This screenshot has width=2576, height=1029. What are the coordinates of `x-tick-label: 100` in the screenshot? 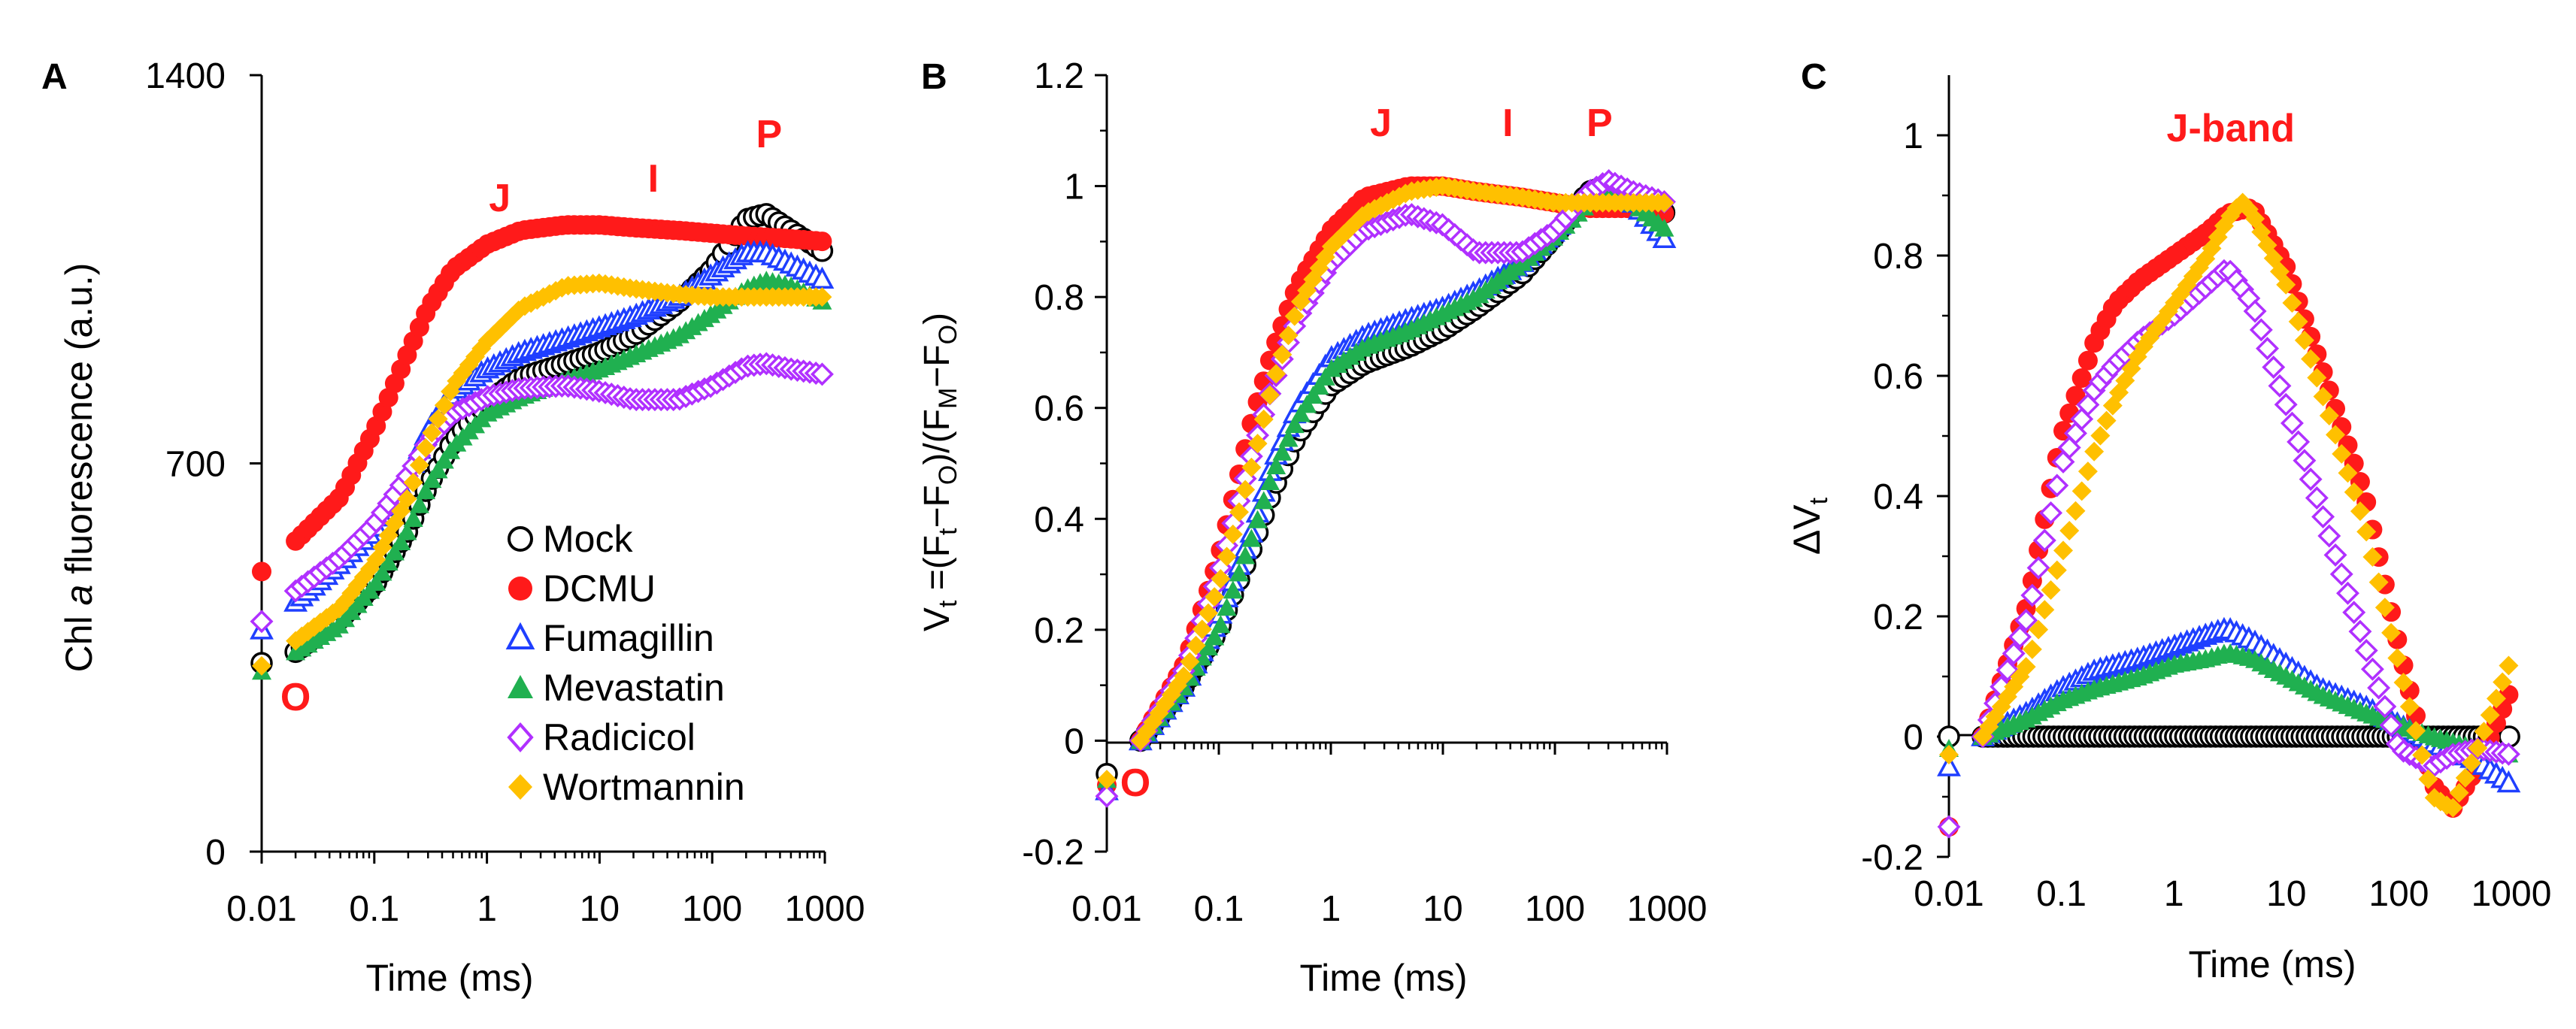 It's located at (1555, 909).